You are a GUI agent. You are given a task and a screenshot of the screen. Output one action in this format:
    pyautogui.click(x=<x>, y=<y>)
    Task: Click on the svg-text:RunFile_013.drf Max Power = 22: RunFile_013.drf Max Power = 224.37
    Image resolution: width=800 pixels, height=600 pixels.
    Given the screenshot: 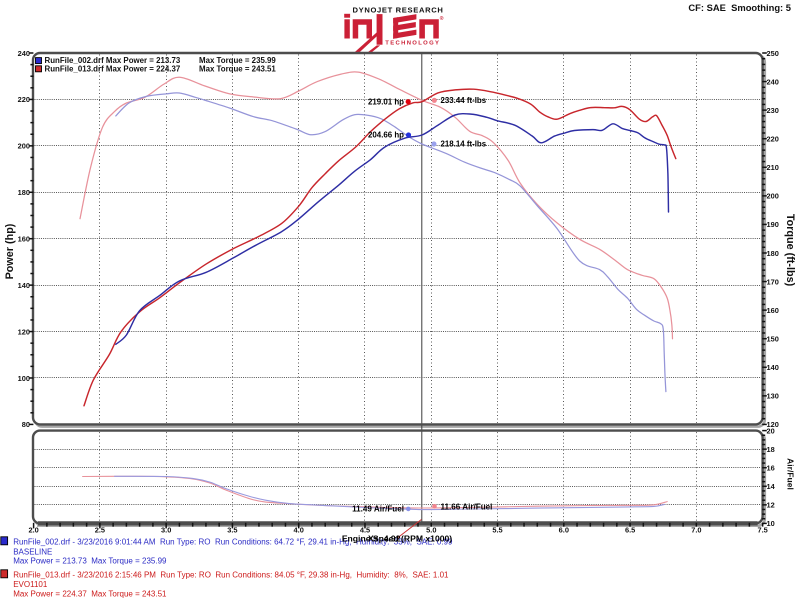 What is the action you would take?
    pyautogui.click(x=113, y=68)
    